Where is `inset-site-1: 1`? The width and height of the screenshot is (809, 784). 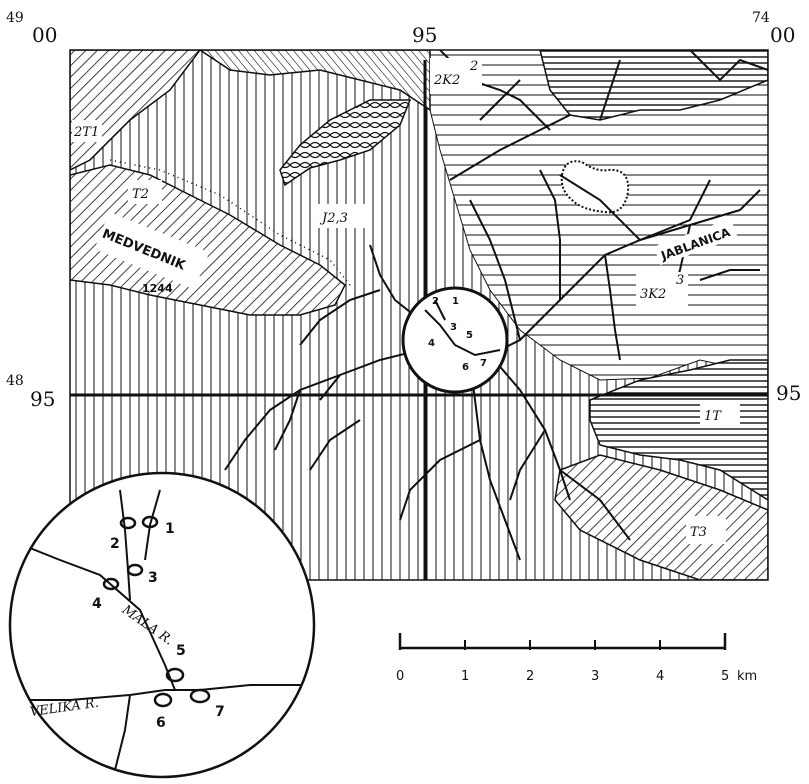 inset-site-1: 1 is located at coordinates (170, 529).